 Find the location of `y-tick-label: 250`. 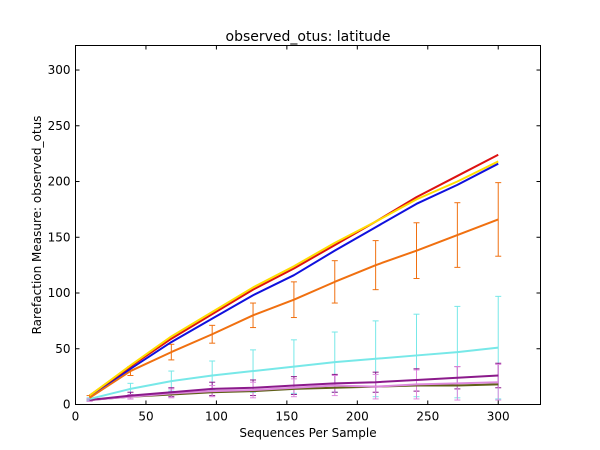

y-tick-label: 250 is located at coordinates (59, 126).